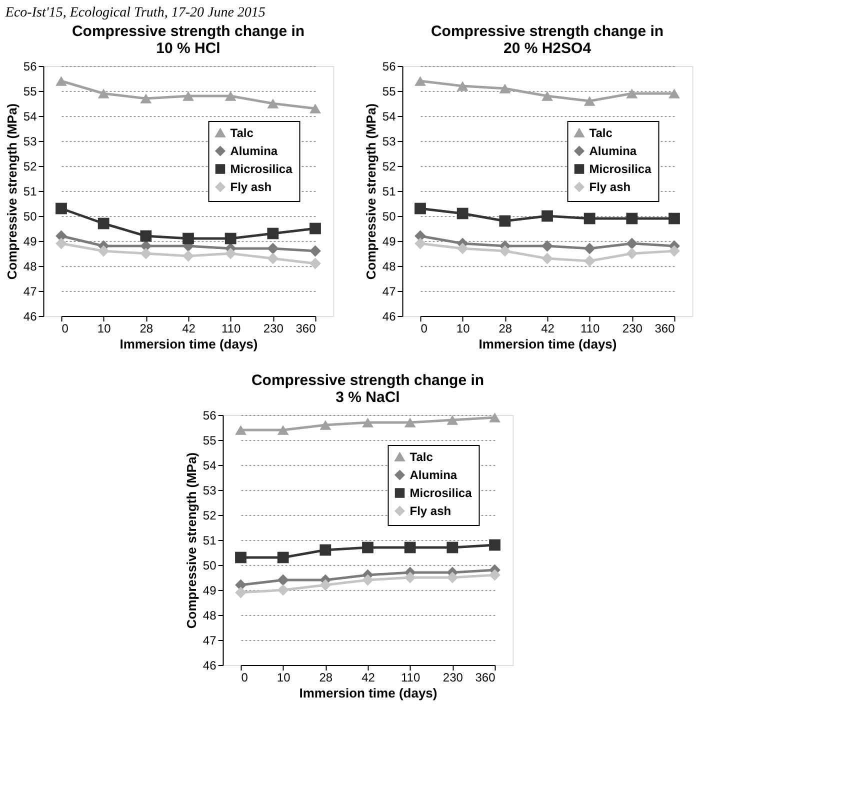 Image resolution: width=857 pixels, height=808 pixels. I want to click on legend-label: Microsilica, so click(620, 169).